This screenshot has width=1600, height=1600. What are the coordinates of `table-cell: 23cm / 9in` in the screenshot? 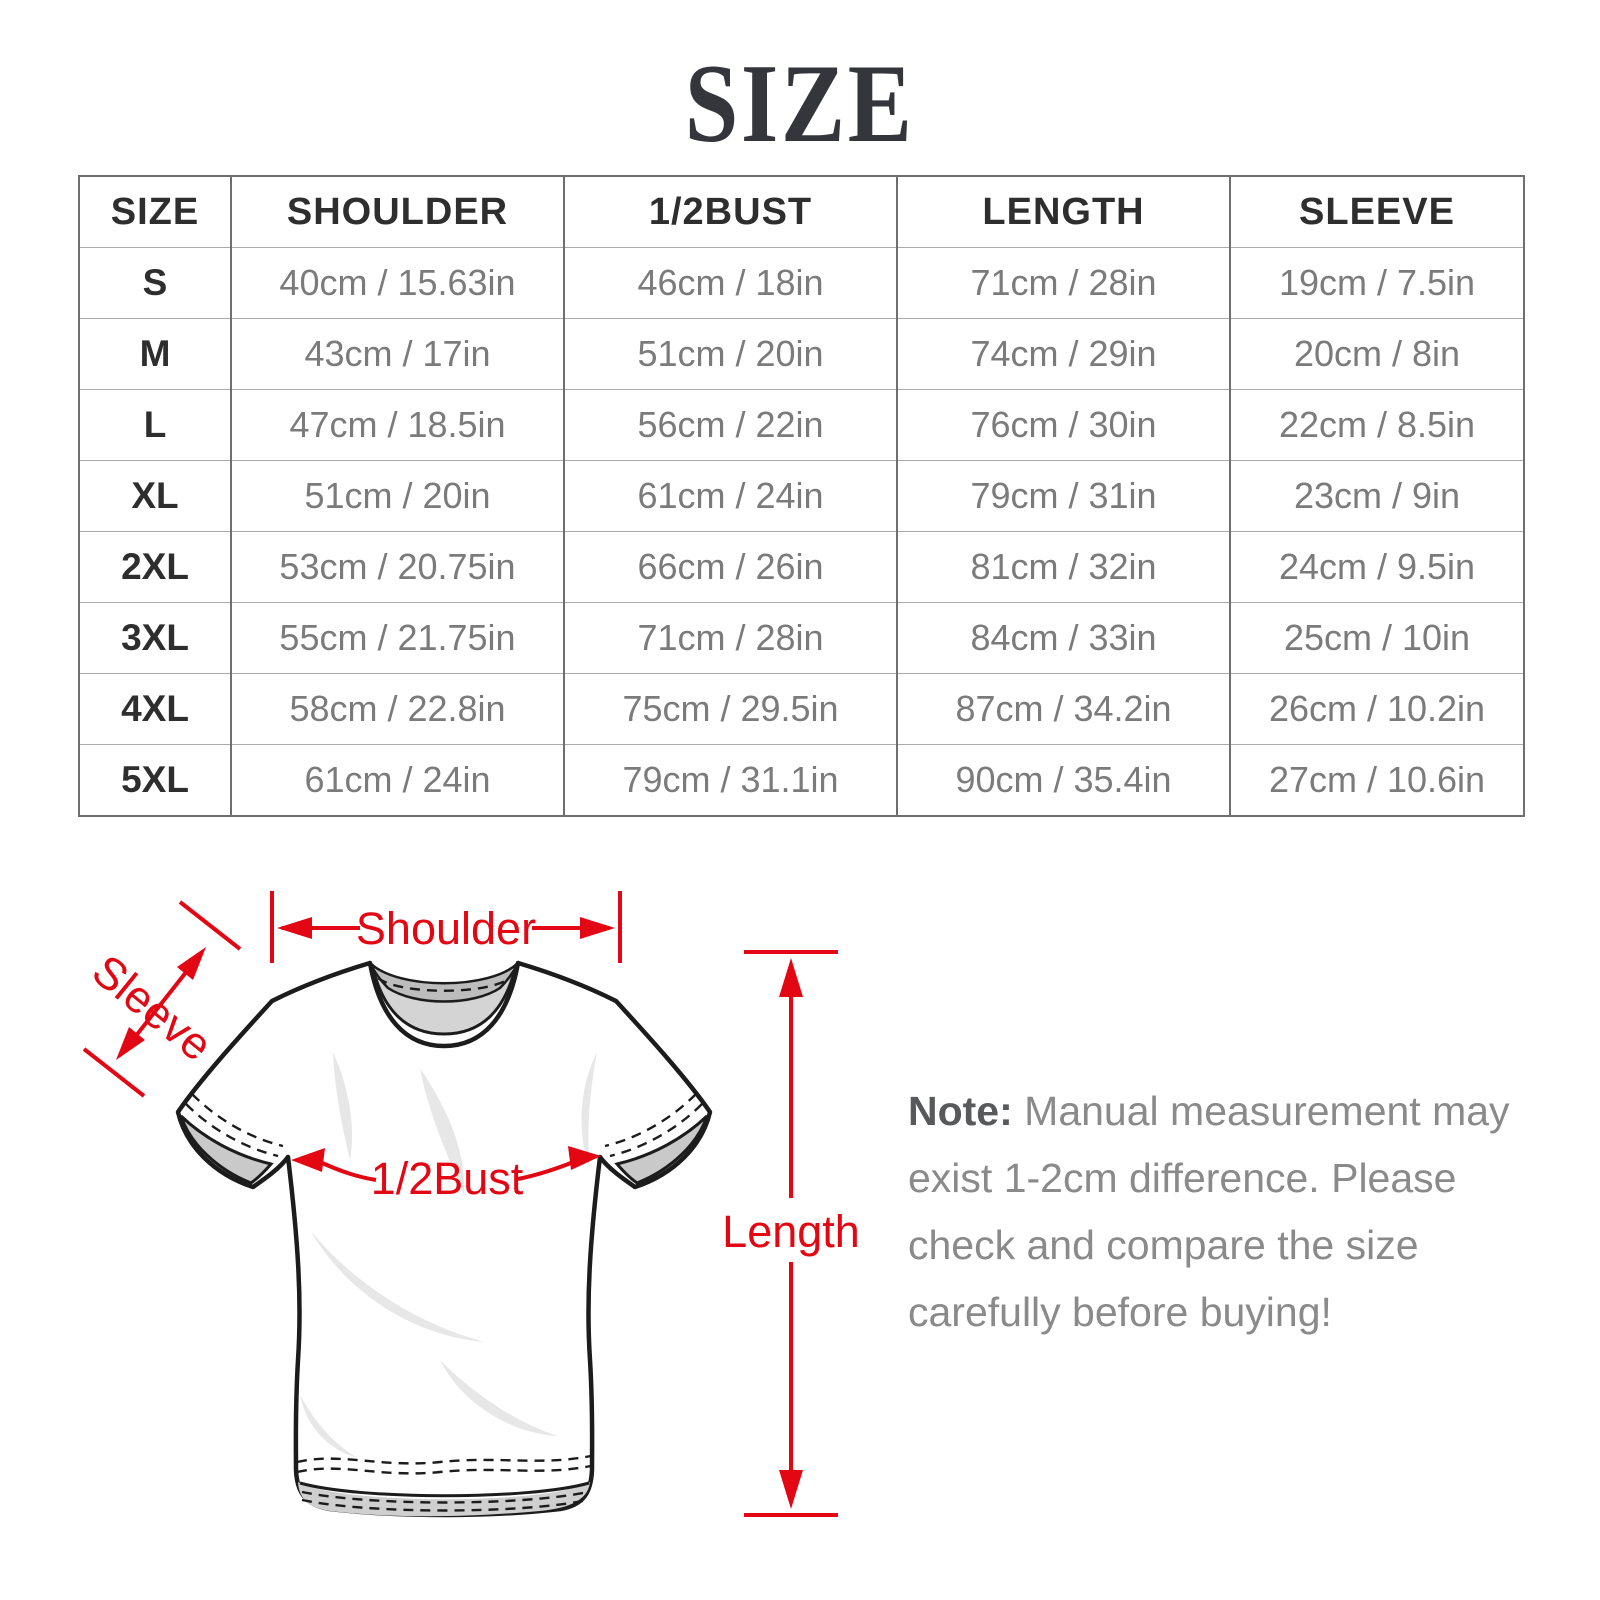 It's located at (1377, 496).